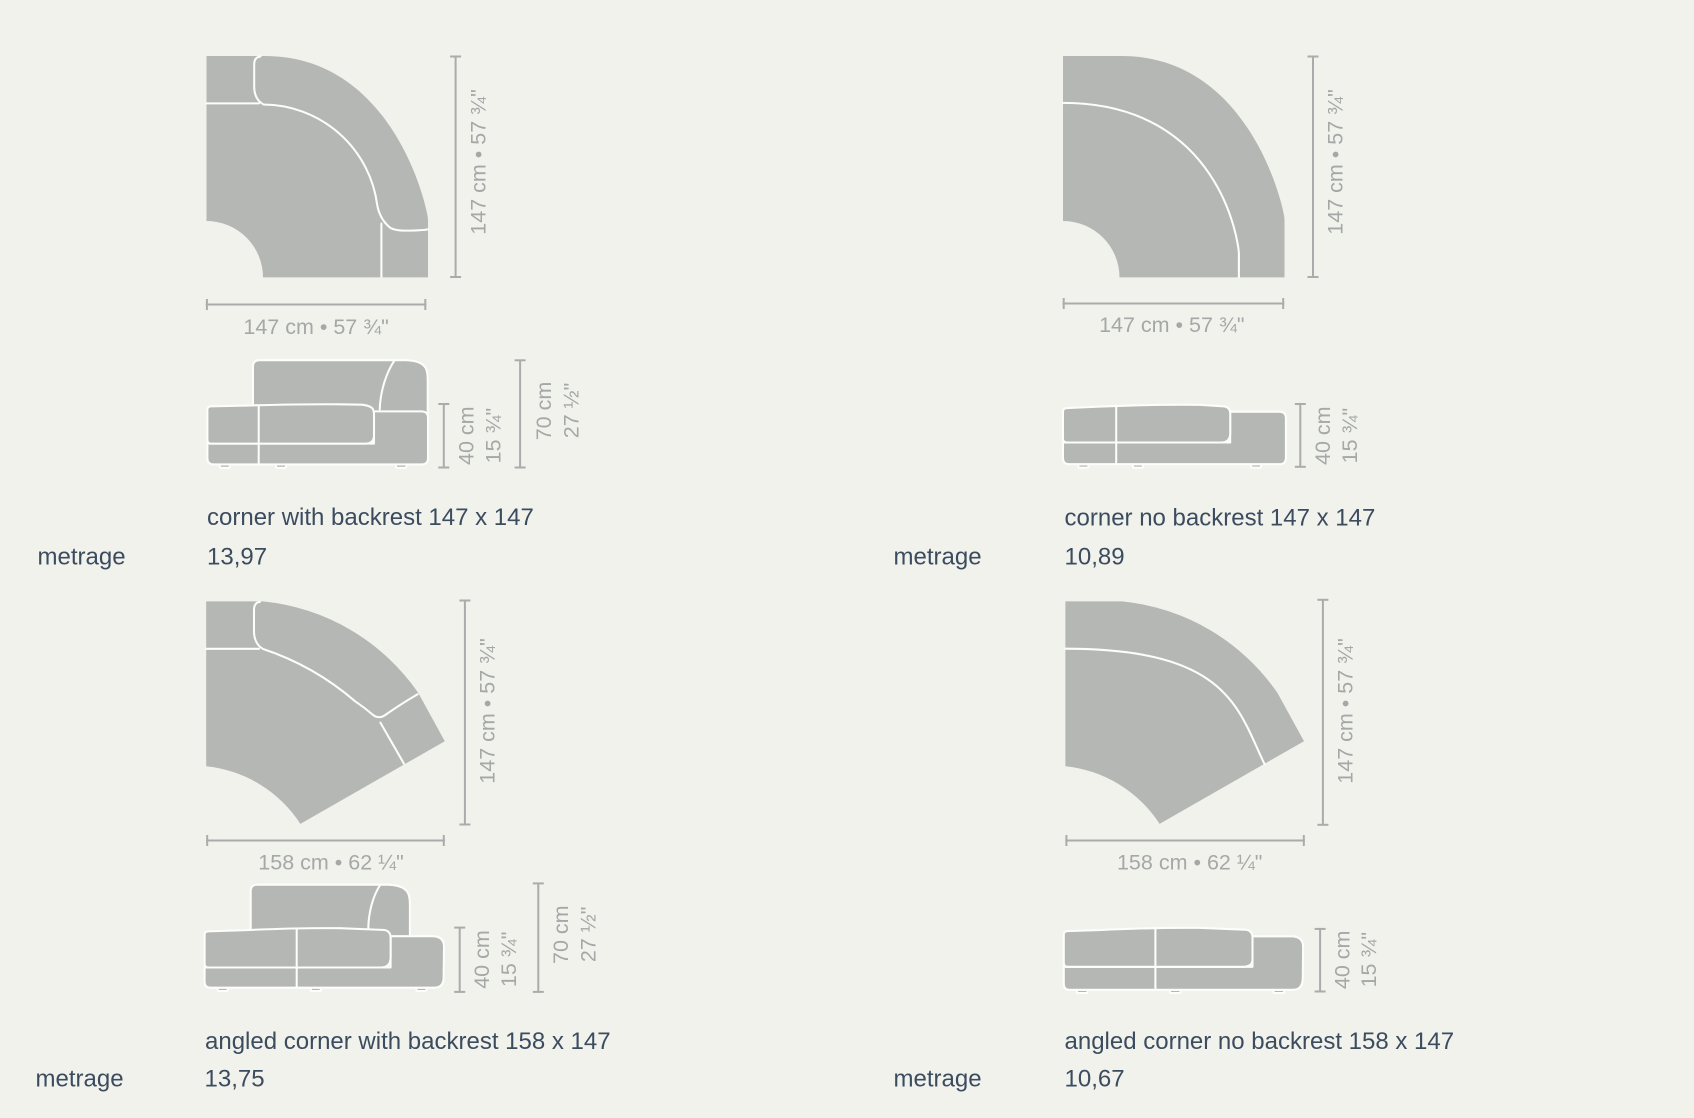 Image resolution: width=1694 pixels, height=1118 pixels. I want to click on svg-text: 13,97, so click(237, 557).